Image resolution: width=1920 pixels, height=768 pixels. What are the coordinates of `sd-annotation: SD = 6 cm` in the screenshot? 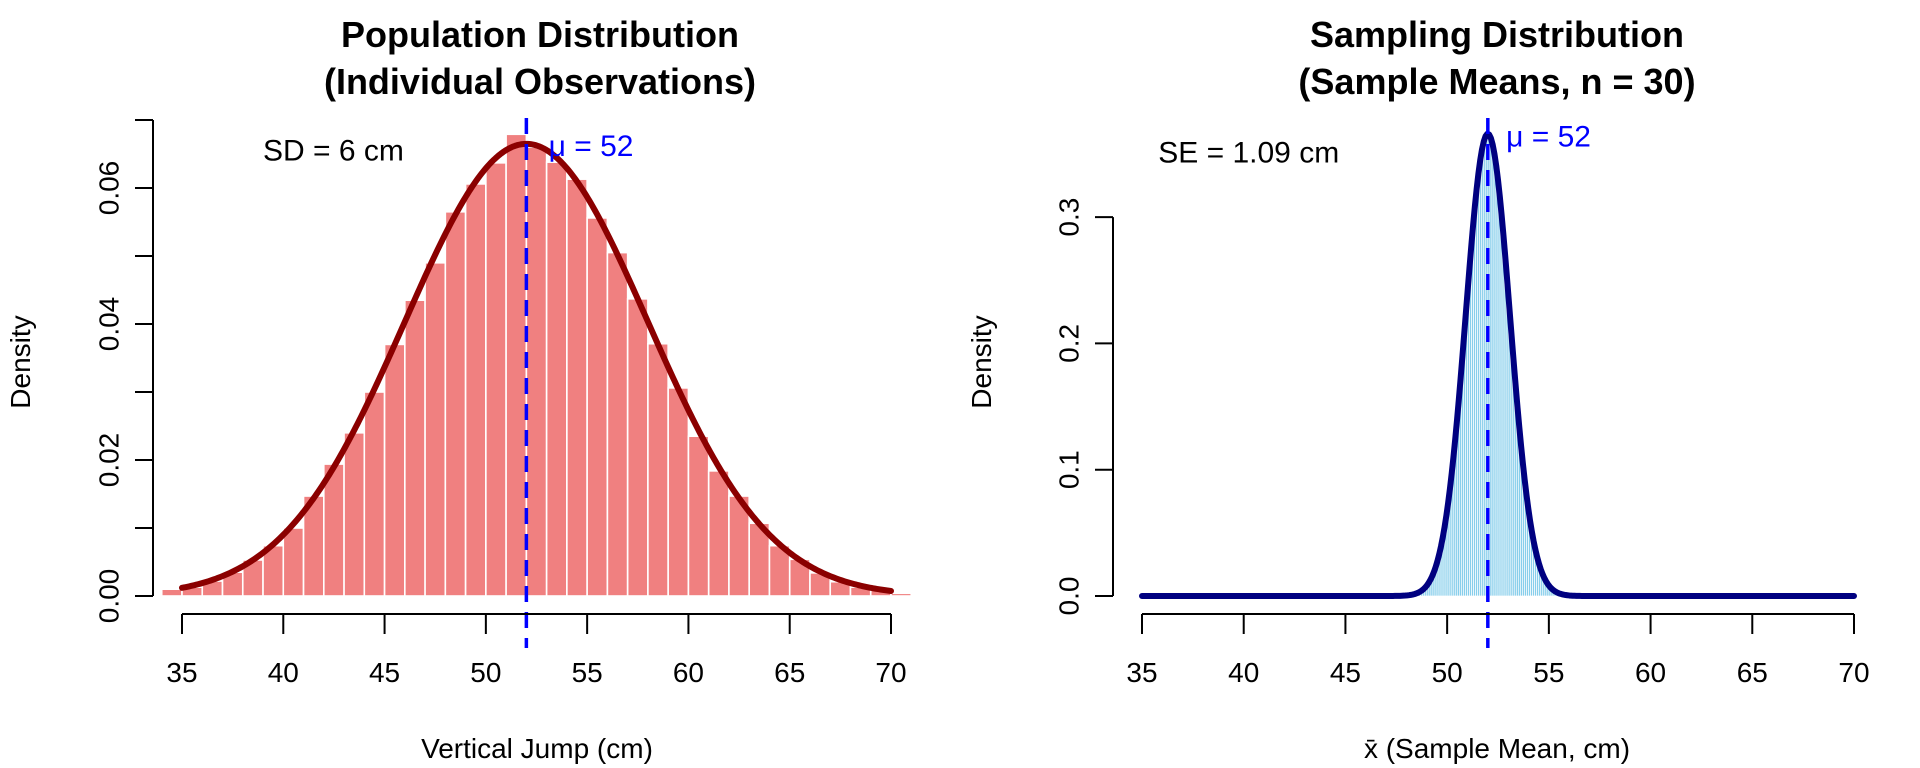 It's located at (333, 151).